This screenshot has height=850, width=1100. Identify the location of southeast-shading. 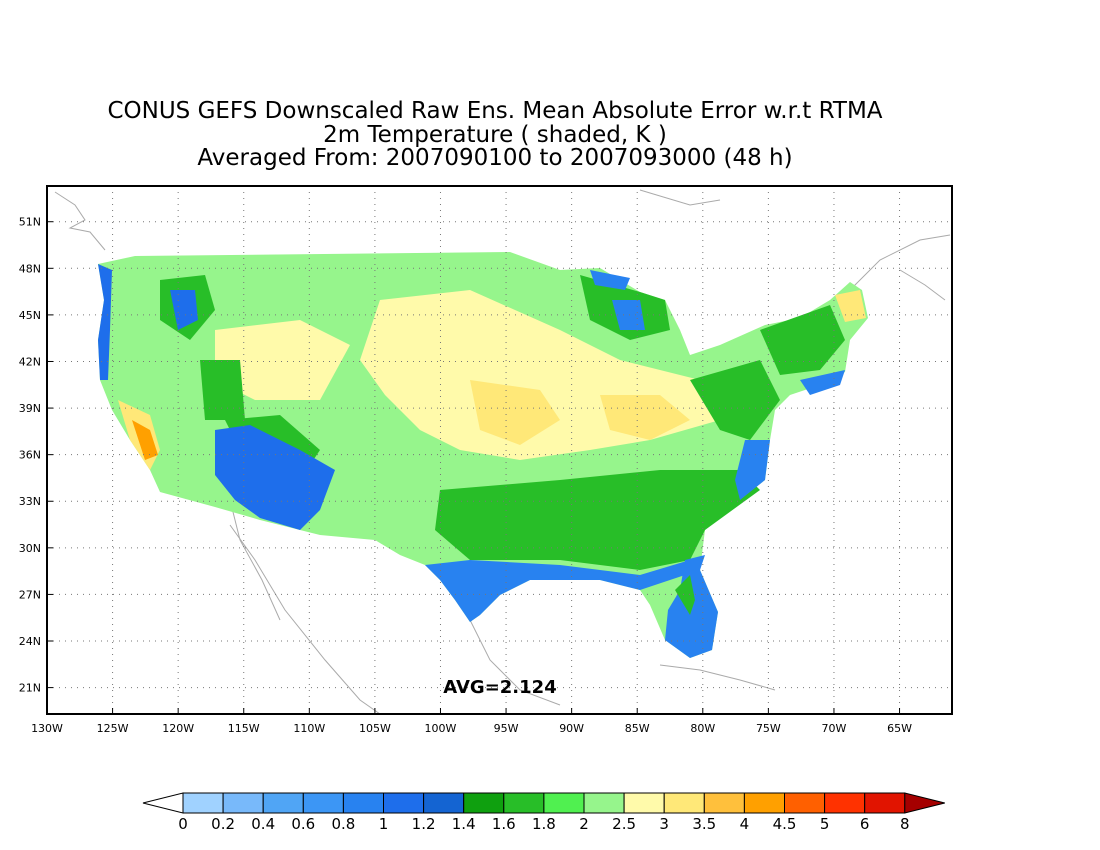
(597, 520).